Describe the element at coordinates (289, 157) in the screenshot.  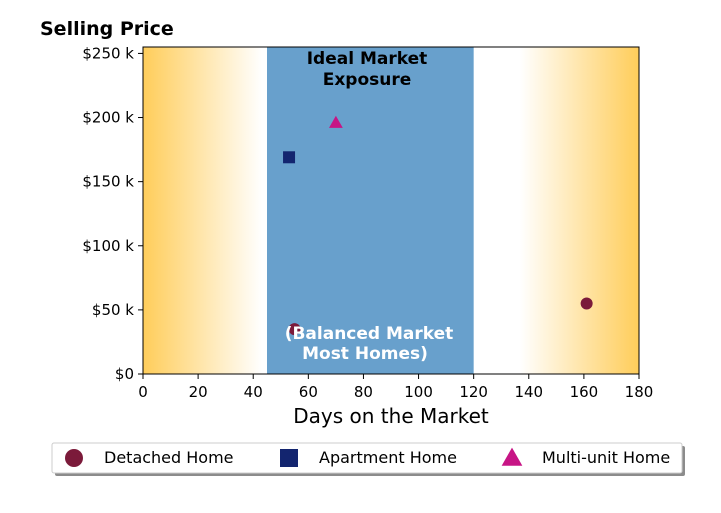
I see `data-point-square` at that location.